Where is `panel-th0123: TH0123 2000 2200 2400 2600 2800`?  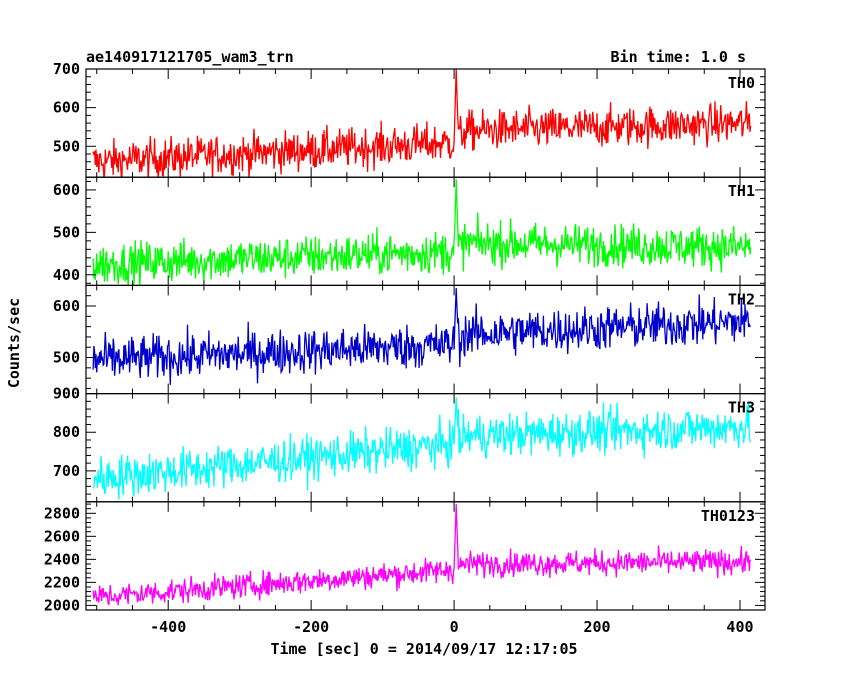
panel-th0123: TH0123 2000 2200 2400 2600 2800 is located at coordinates (405, 557).